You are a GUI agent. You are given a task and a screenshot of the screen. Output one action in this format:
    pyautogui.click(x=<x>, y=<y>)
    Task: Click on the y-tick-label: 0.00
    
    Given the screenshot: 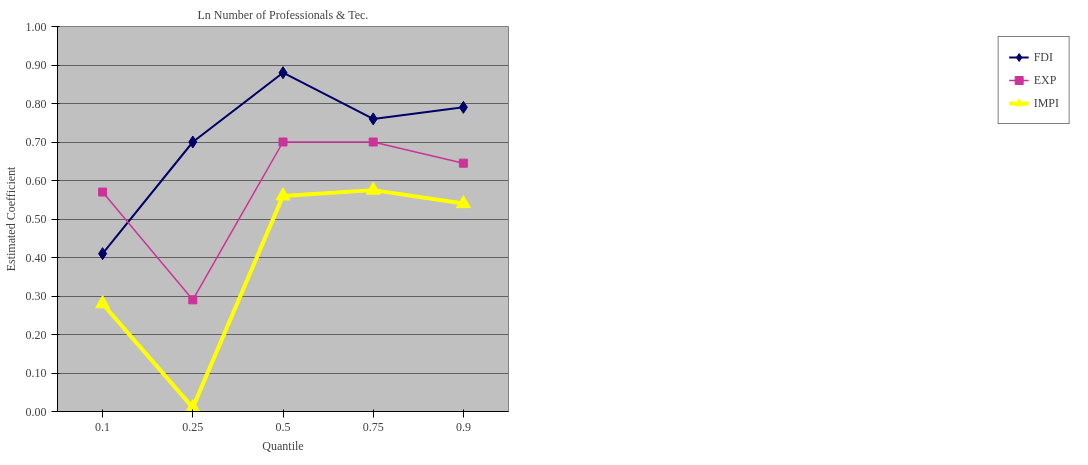 What is the action you would take?
    pyautogui.click(x=36, y=411)
    